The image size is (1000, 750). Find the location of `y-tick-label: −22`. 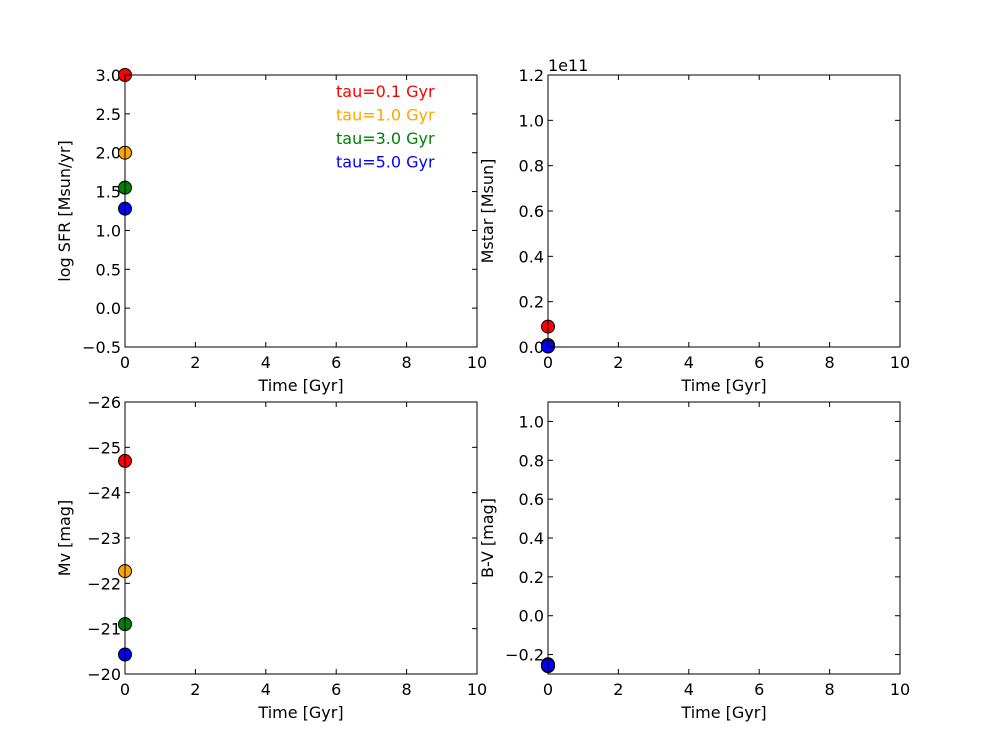

y-tick-label: −22 is located at coordinates (104, 583).